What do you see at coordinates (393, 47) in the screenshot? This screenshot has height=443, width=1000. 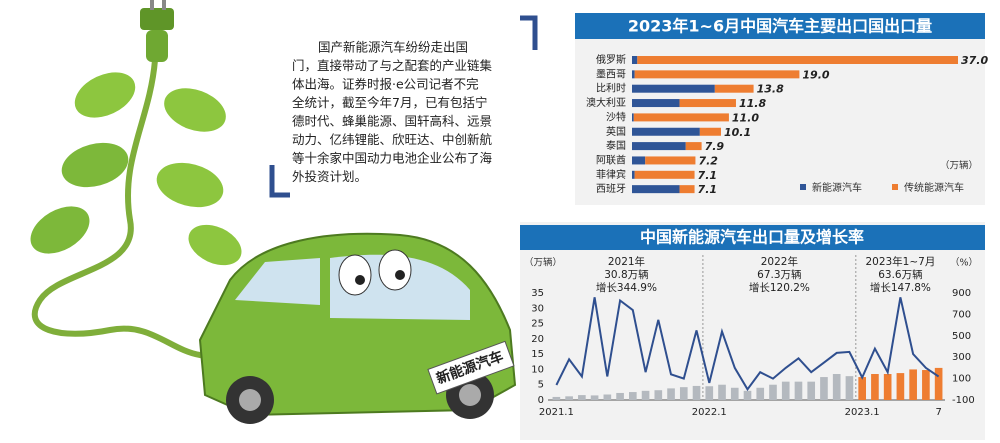 I see `article-line: 国产新能源汽车纷纷走出国` at bounding box center [393, 47].